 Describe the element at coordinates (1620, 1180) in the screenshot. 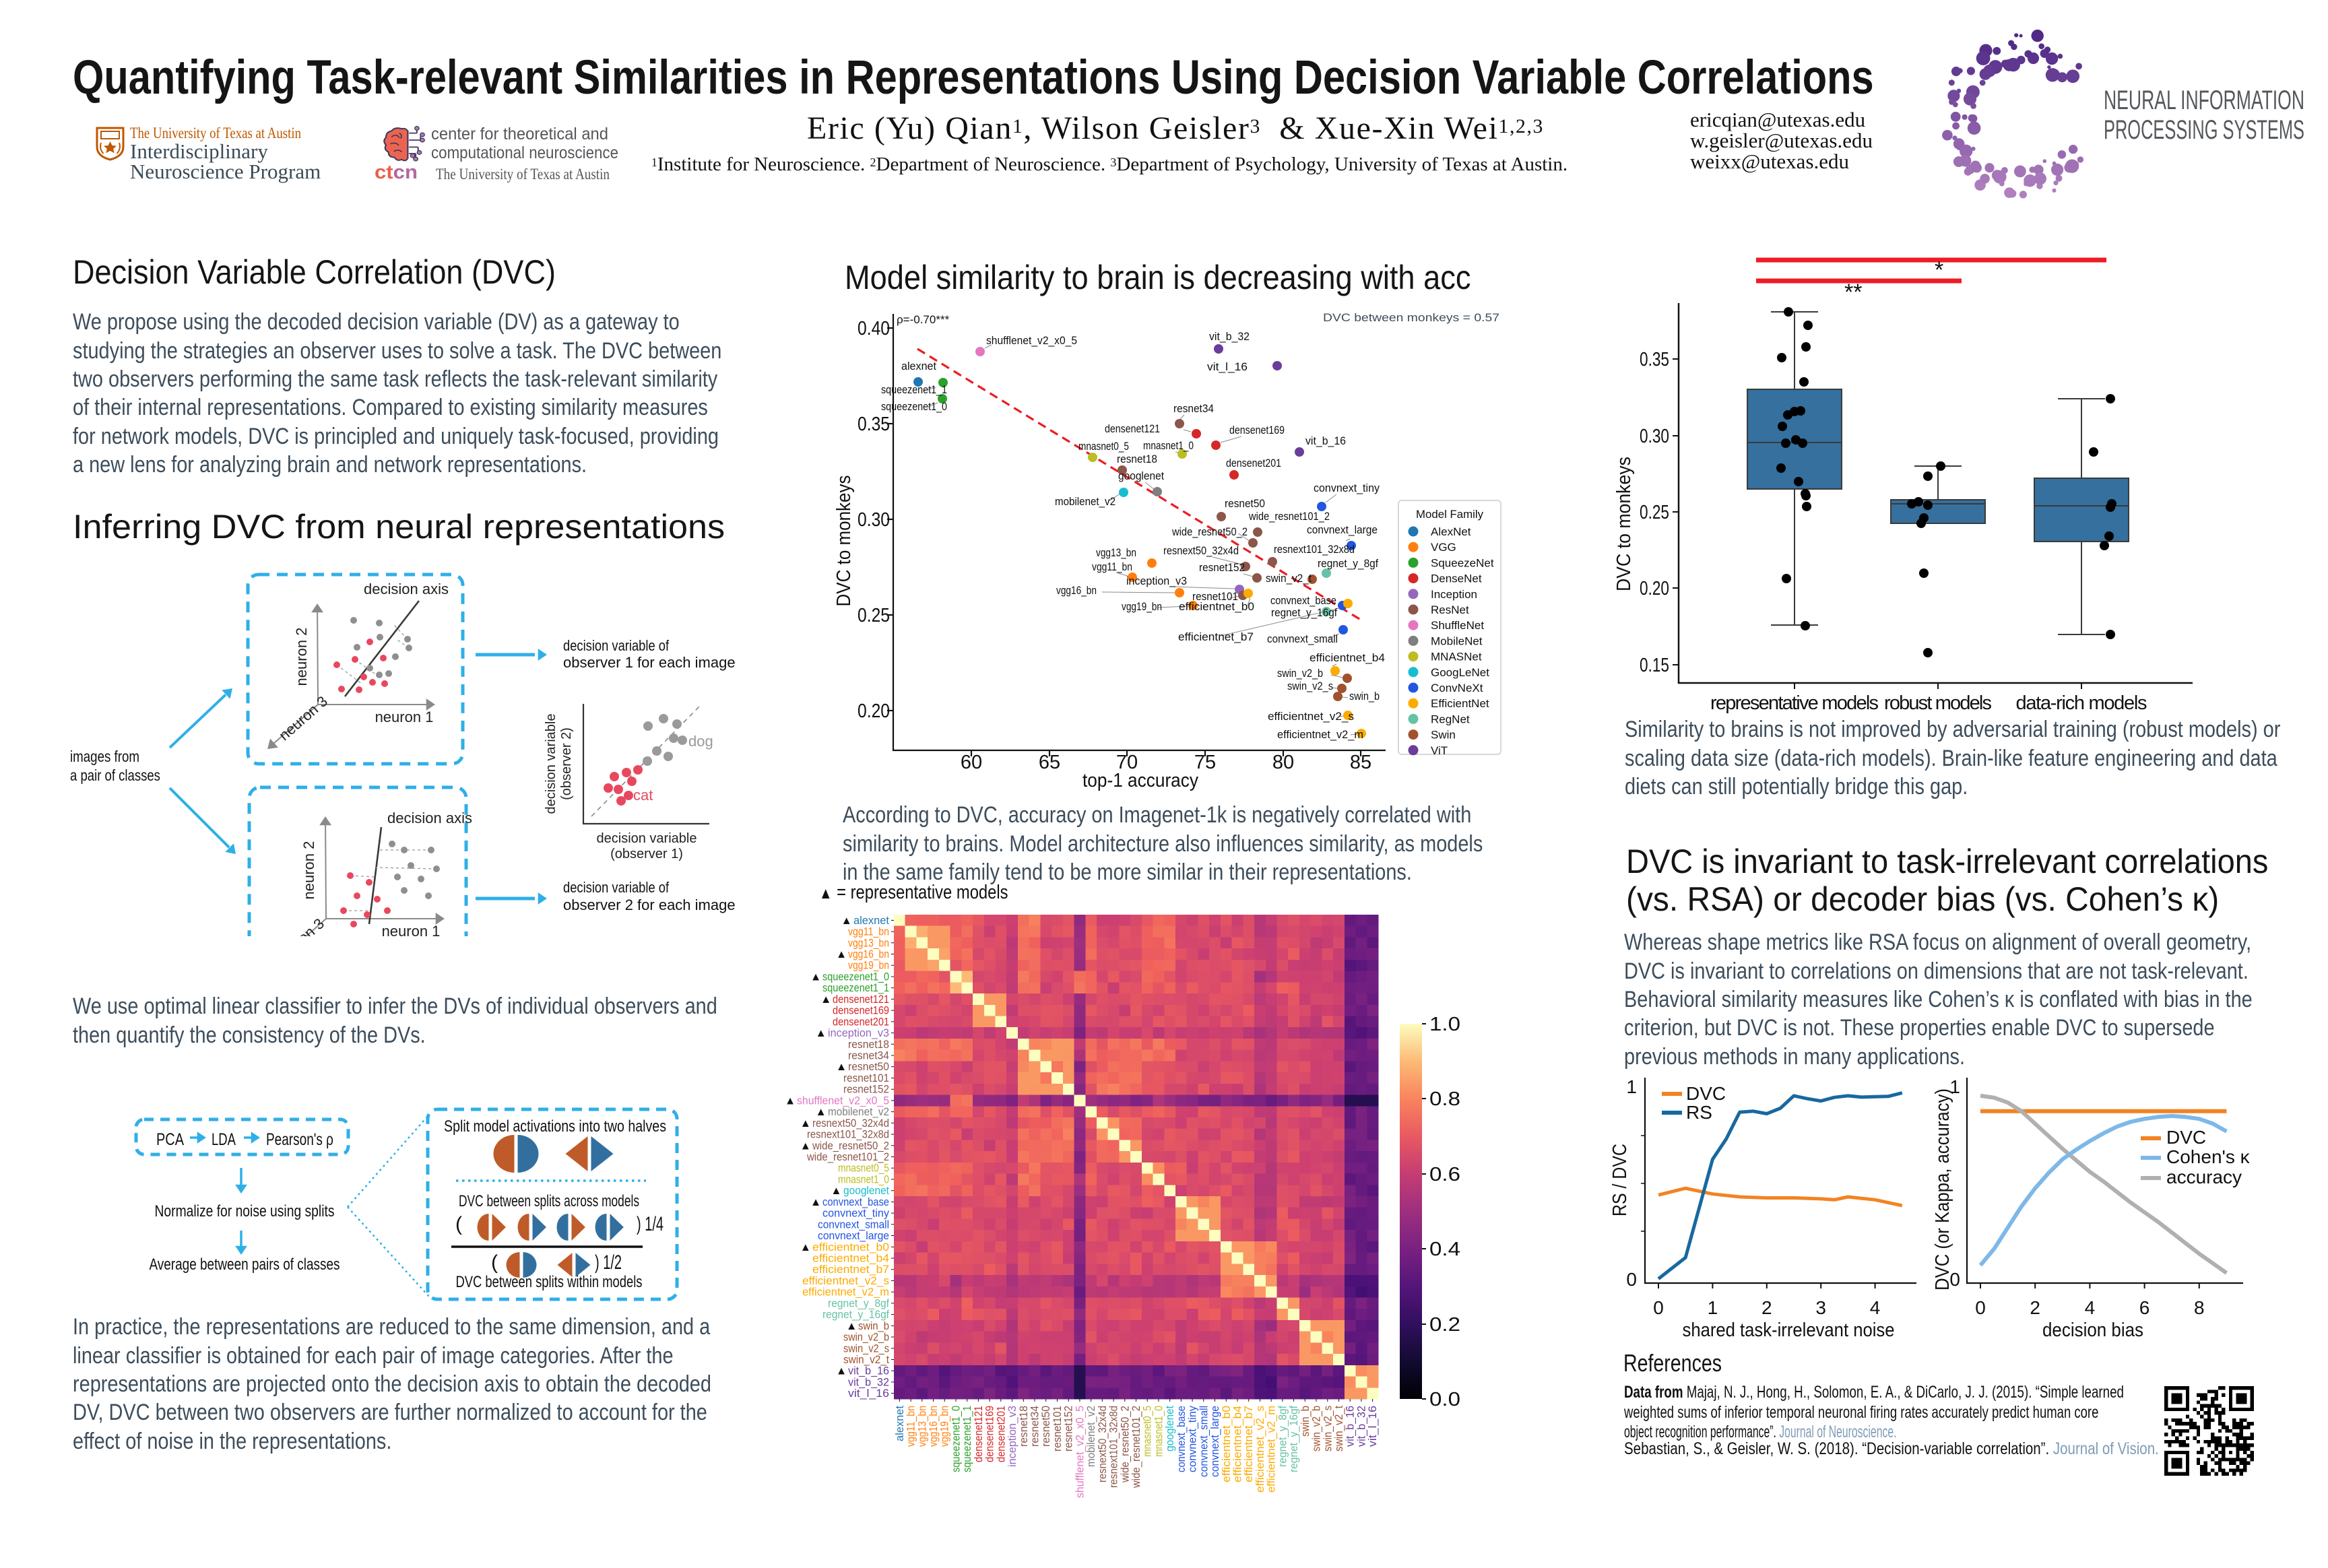

I see `svg-text: RS / DVC` at that location.